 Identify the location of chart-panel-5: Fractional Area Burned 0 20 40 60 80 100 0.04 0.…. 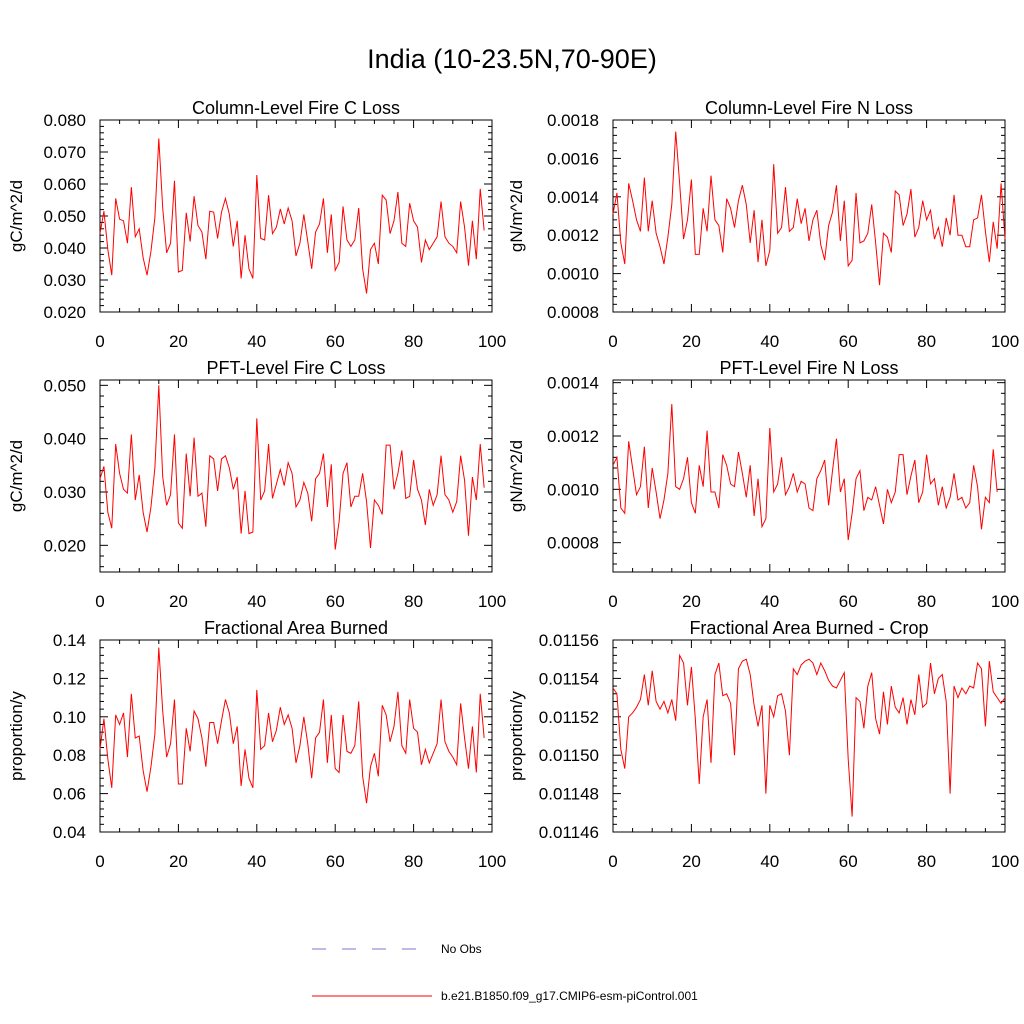
(256, 744).